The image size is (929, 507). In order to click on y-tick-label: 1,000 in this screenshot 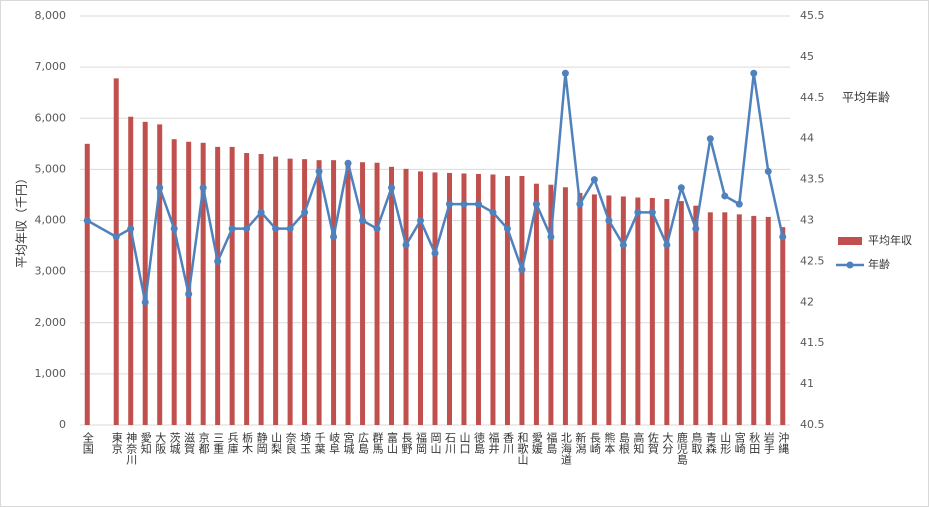, I will do `click(51, 373)`.